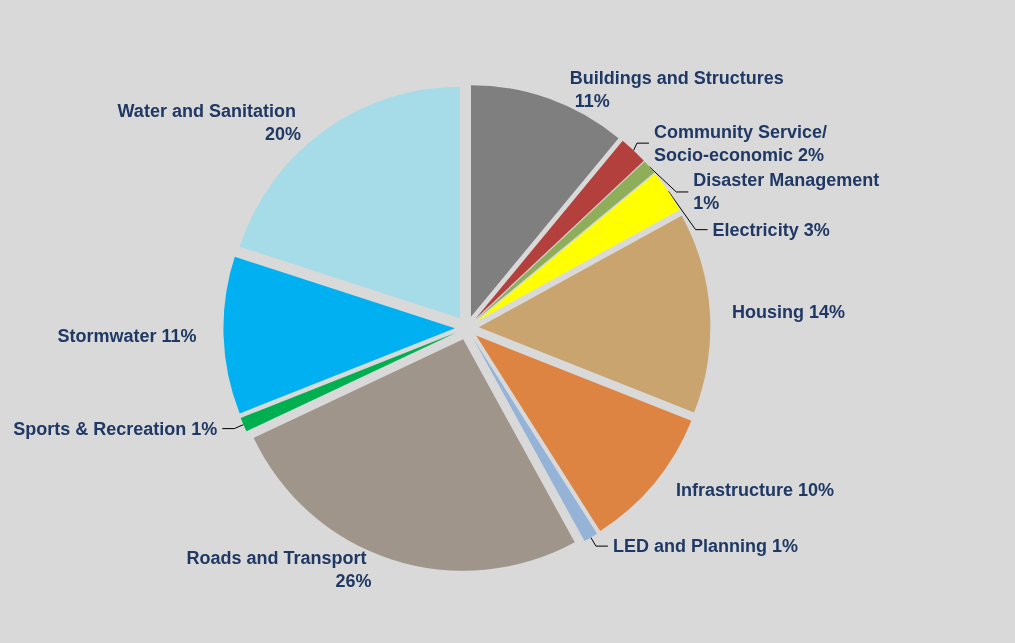  Describe the element at coordinates (771, 229) in the screenshot. I see `slice-label: Electricity 3%` at that location.